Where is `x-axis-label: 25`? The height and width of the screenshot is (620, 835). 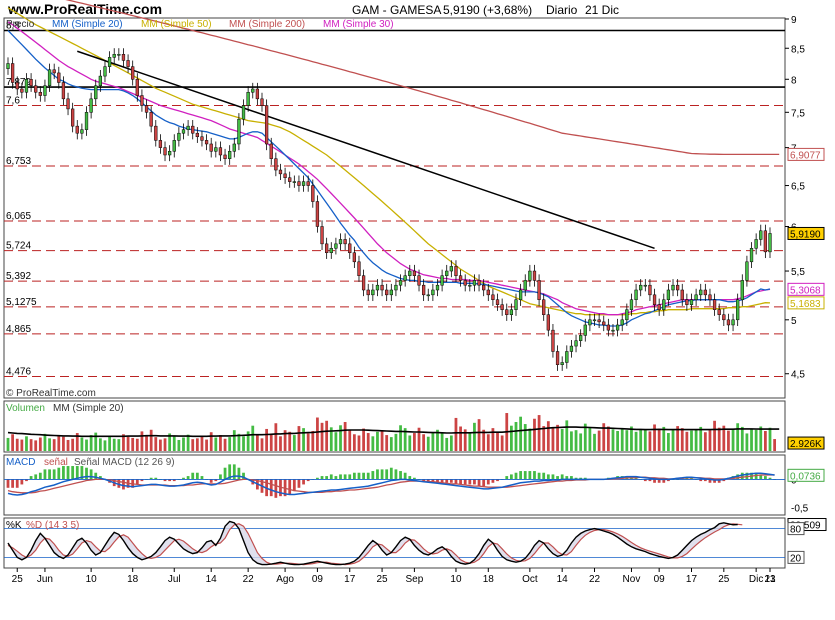
x-axis-label: 25 is located at coordinates (383, 579).